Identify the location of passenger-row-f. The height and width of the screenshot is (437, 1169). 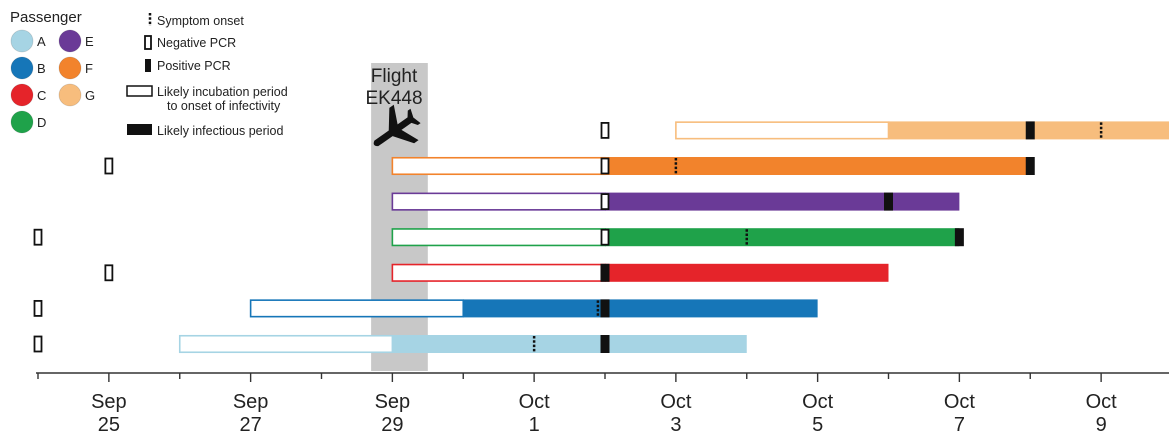
(569, 166).